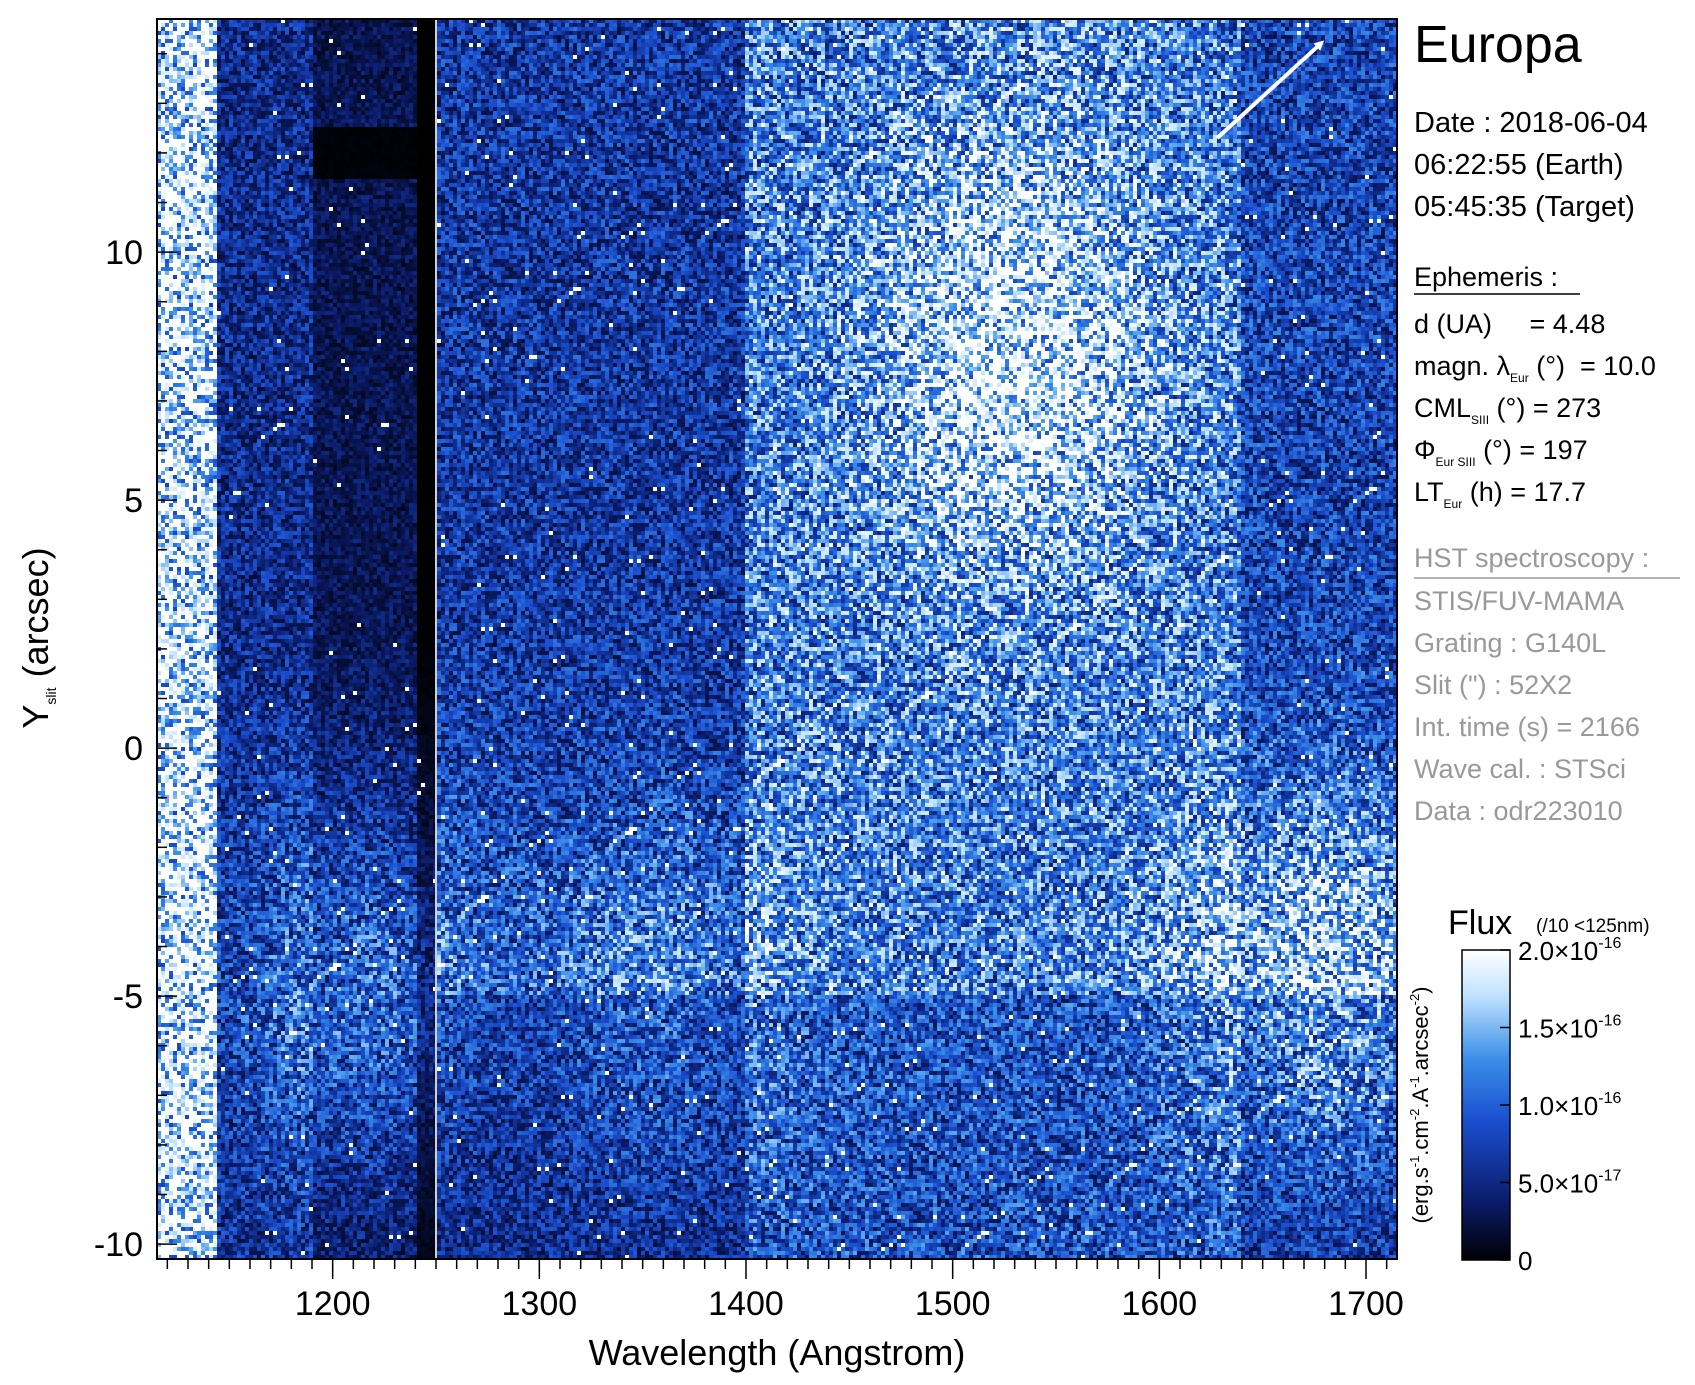 This screenshot has width=1695, height=1385. Describe the element at coordinates (128, 997) in the screenshot. I see `y-tick-label: -5` at that location.